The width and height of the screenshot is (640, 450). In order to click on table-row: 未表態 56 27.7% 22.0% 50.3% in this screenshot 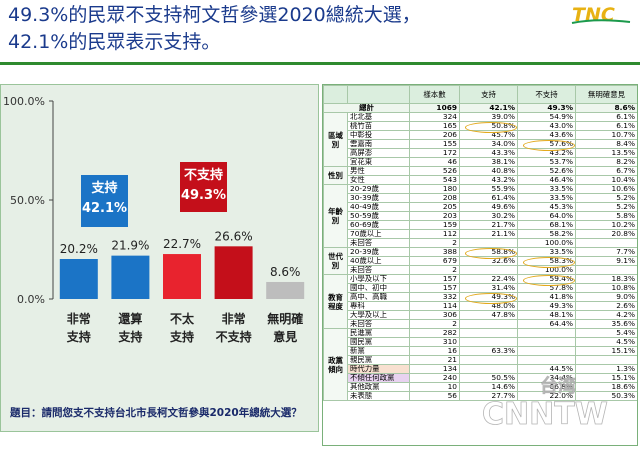, I will do `click(480, 396)`.